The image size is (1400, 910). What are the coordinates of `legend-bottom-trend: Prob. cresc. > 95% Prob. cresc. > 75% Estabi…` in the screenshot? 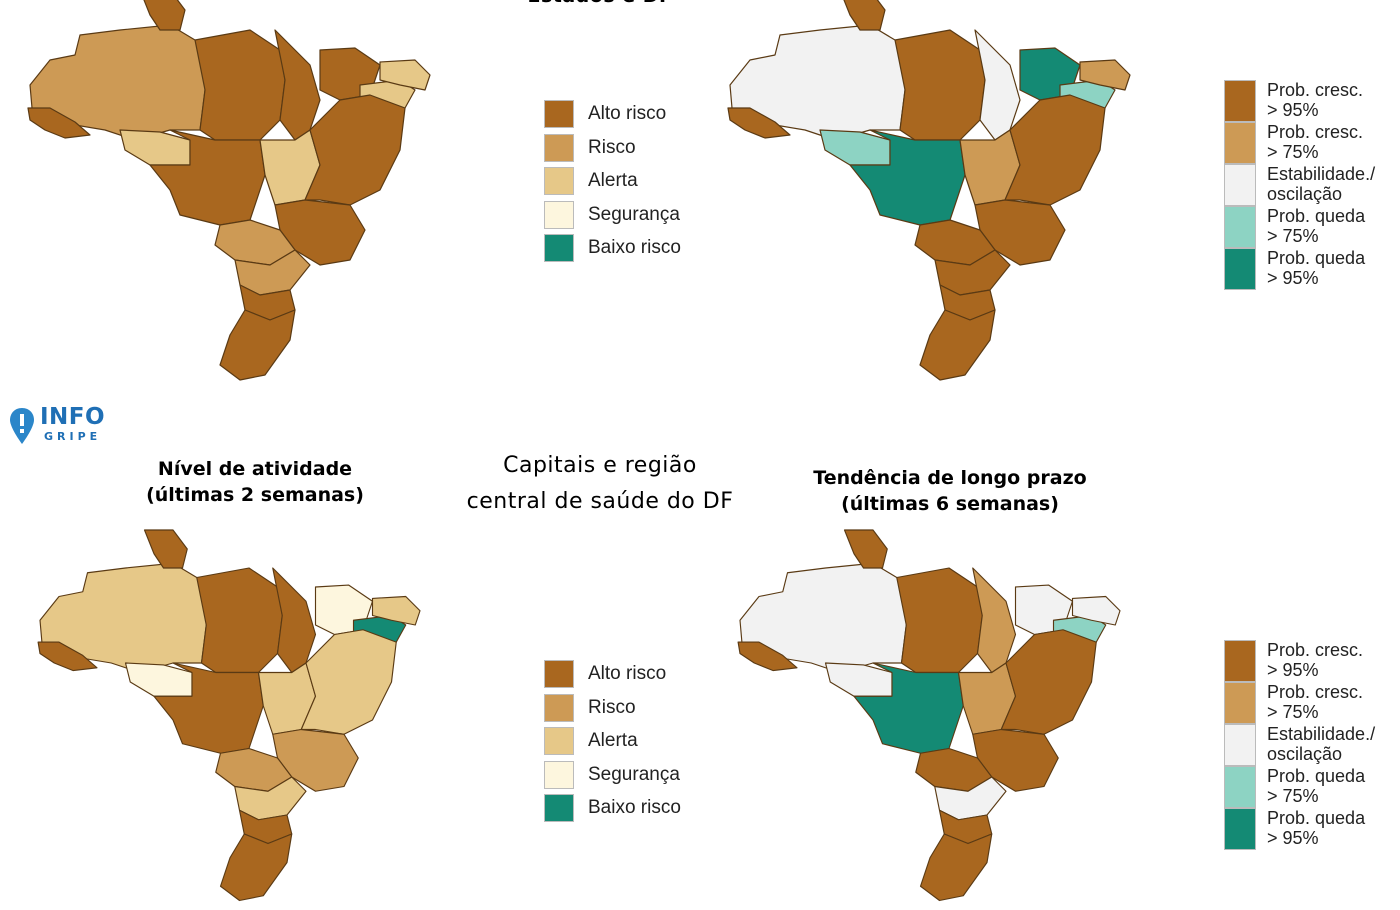 It's located at (1312, 750).